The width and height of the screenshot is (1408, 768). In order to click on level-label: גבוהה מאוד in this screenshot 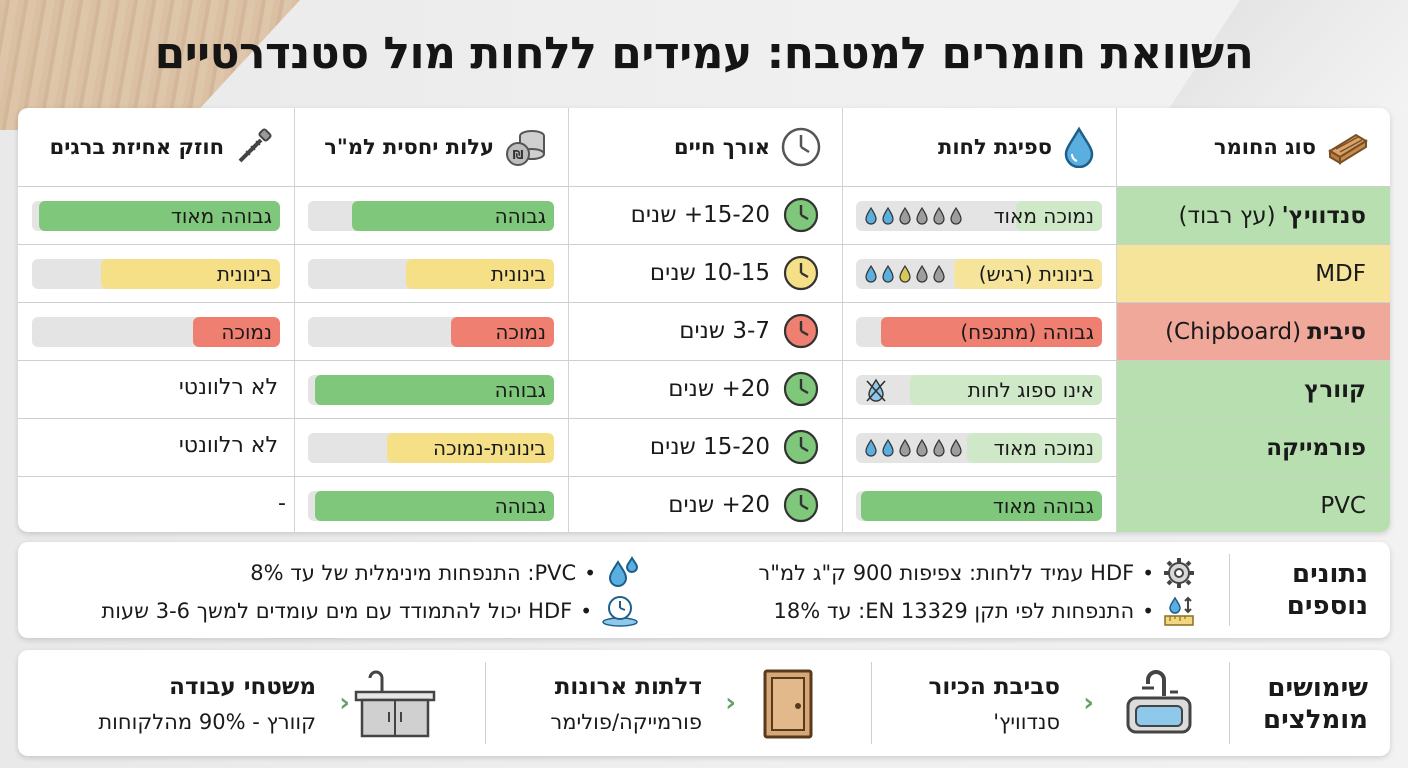, I will do `click(1043, 506)`.